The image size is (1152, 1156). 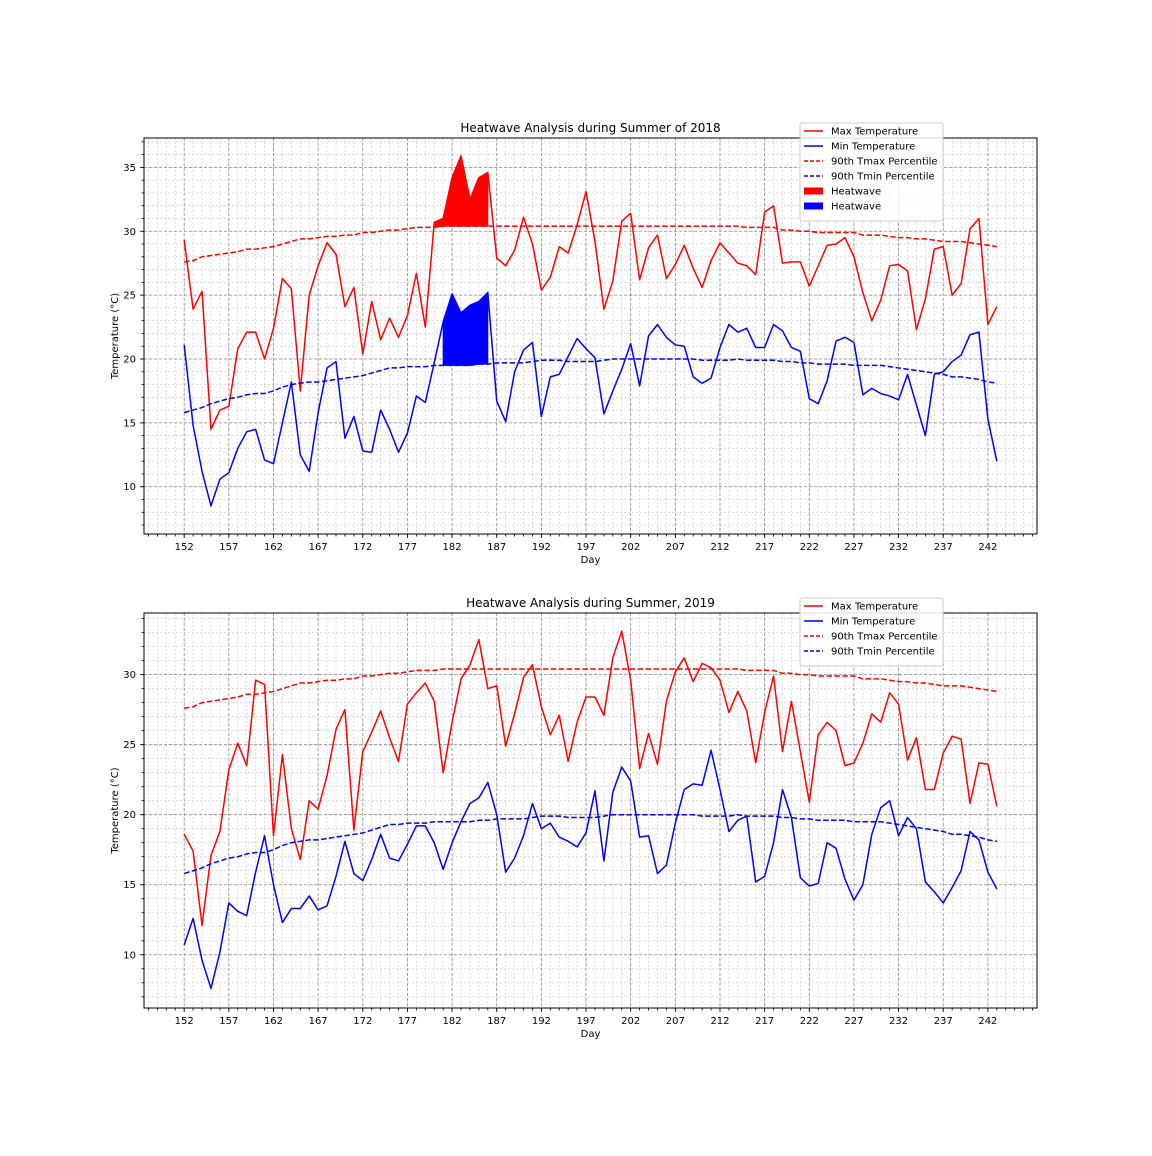 What do you see at coordinates (590, 603) in the screenshot?
I see `chart-title: Heatwave Analysis during Summer, 2019` at bounding box center [590, 603].